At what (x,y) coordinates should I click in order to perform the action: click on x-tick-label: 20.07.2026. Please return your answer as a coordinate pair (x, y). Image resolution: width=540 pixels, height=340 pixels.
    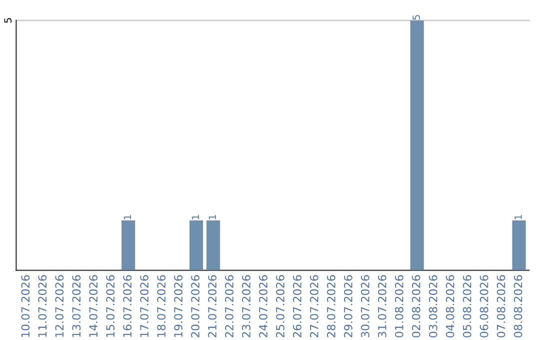
    Looking at the image, I should click on (195, 306).